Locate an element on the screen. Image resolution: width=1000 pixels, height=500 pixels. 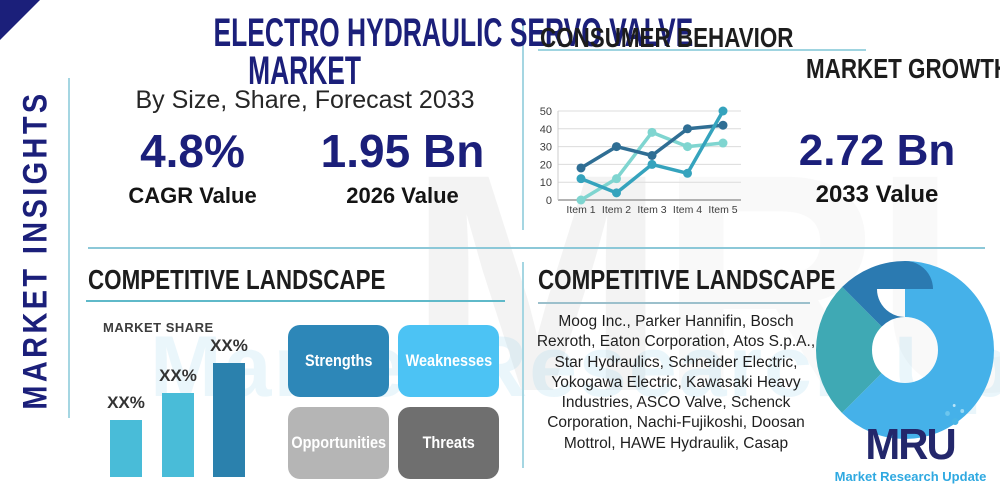
svg-text: 10 is located at coordinates (546, 183).